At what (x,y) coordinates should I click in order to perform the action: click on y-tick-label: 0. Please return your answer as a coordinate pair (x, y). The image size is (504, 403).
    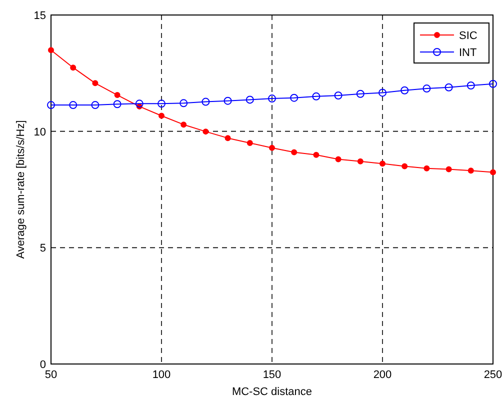
    Looking at the image, I should click on (43, 365).